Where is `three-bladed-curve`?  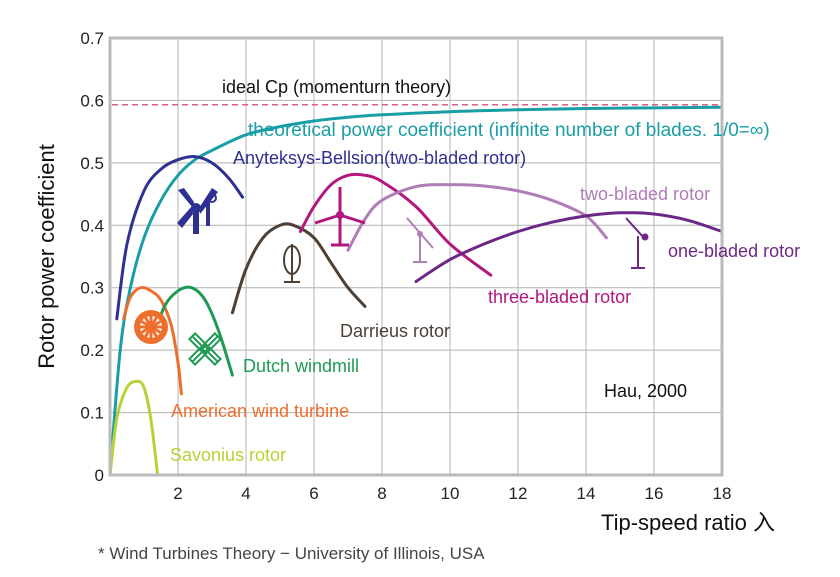 three-bladed-curve is located at coordinates (395, 224).